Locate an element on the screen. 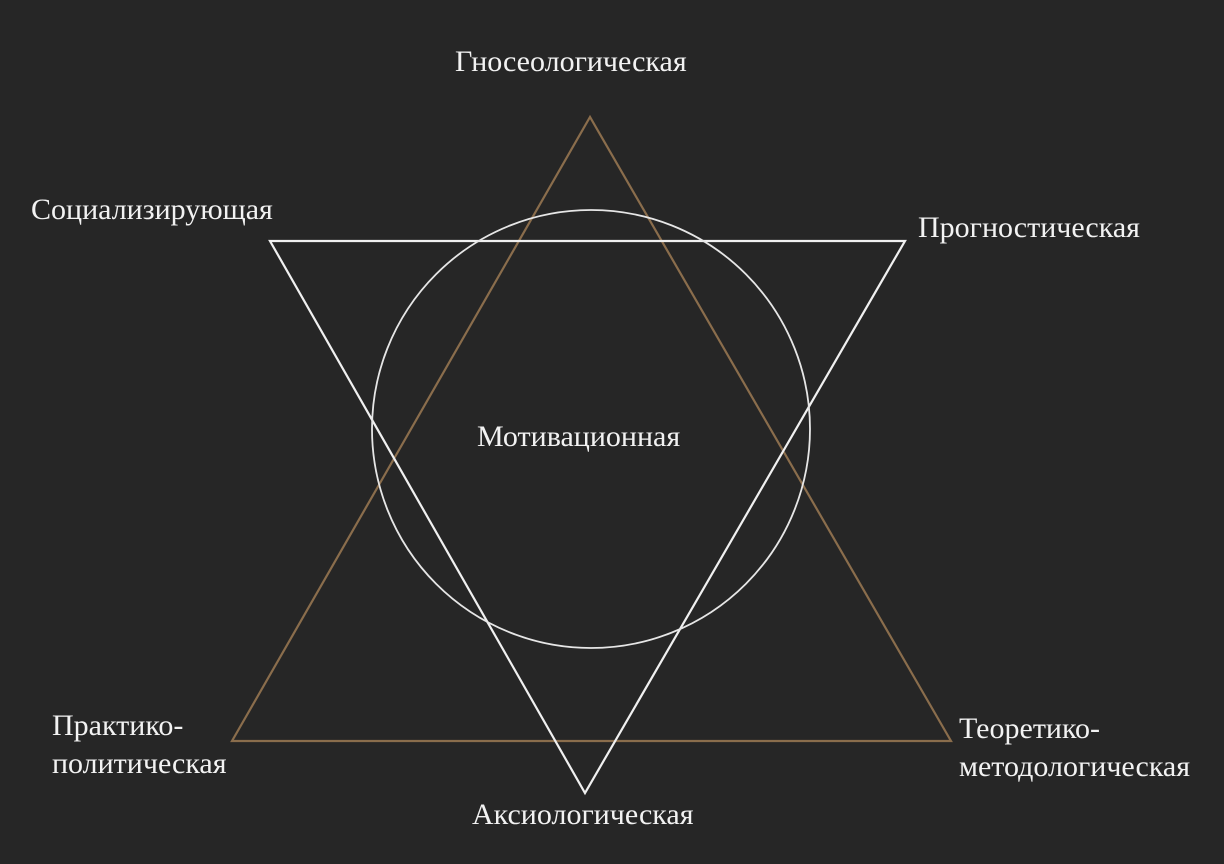  label-gnoseological: Гносеологическая is located at coordinates (571, 61).